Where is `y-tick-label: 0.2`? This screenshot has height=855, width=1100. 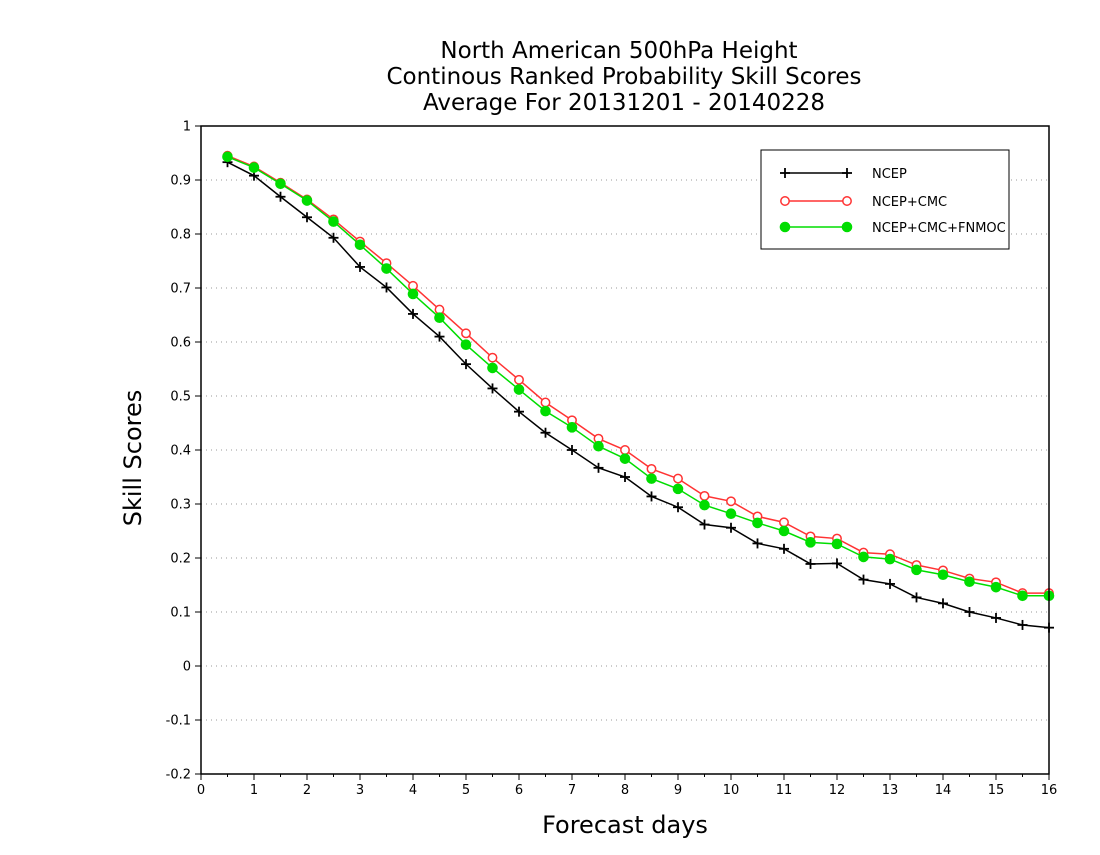 y-tick-label: 0.2 is located at coordinates (180, 559).